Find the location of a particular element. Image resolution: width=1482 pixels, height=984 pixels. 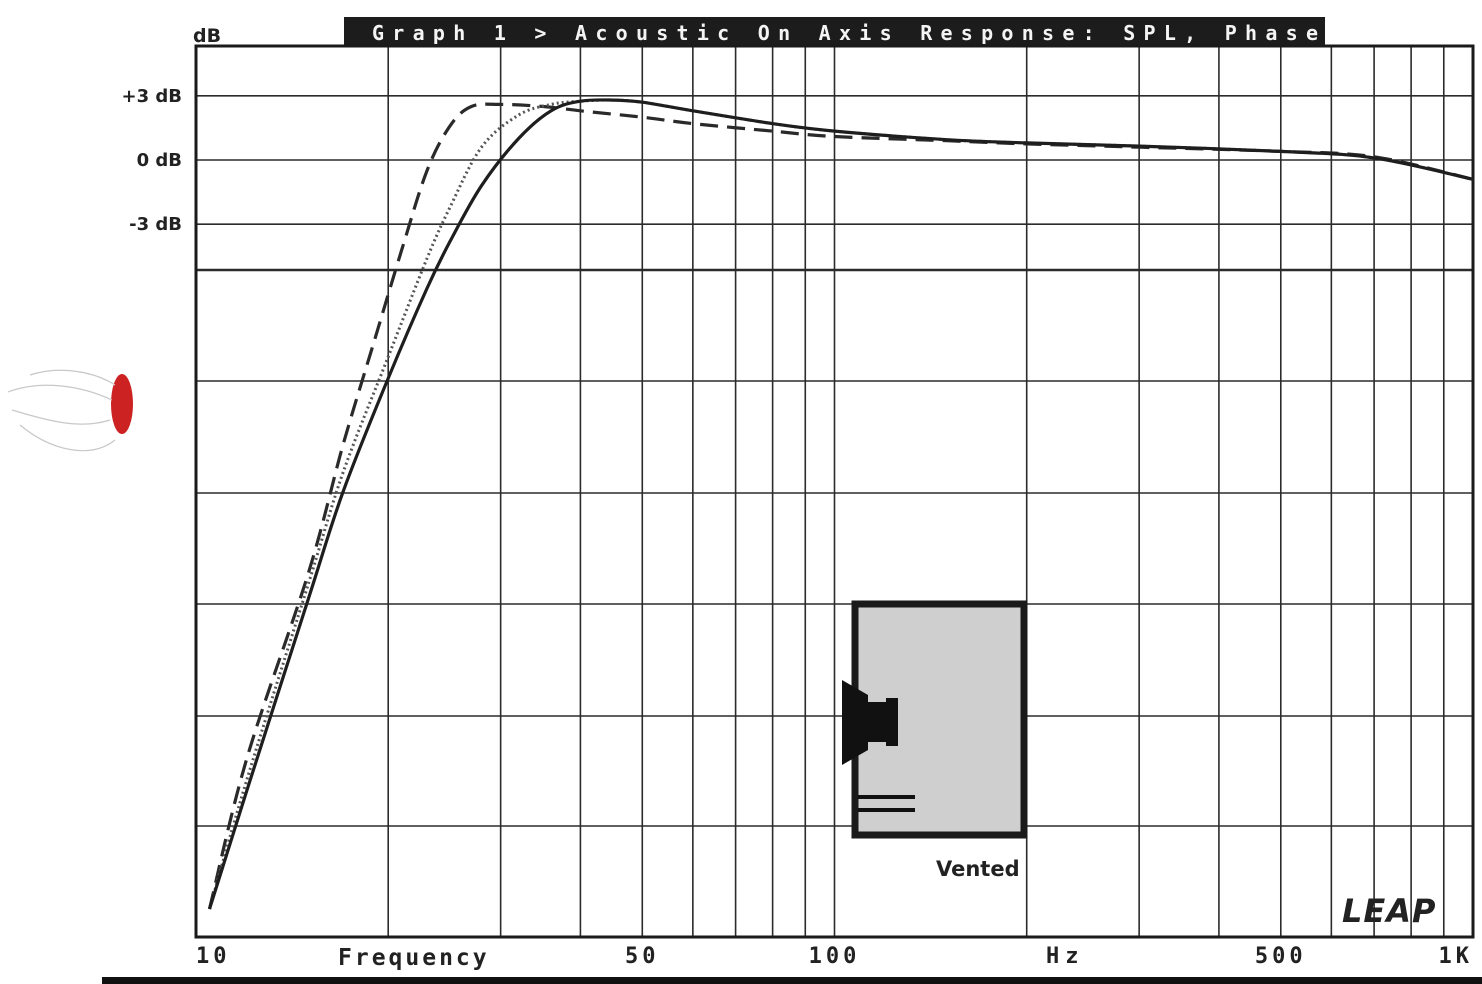

x-axis-unit: Hz is located at coordinates (1065, 956).